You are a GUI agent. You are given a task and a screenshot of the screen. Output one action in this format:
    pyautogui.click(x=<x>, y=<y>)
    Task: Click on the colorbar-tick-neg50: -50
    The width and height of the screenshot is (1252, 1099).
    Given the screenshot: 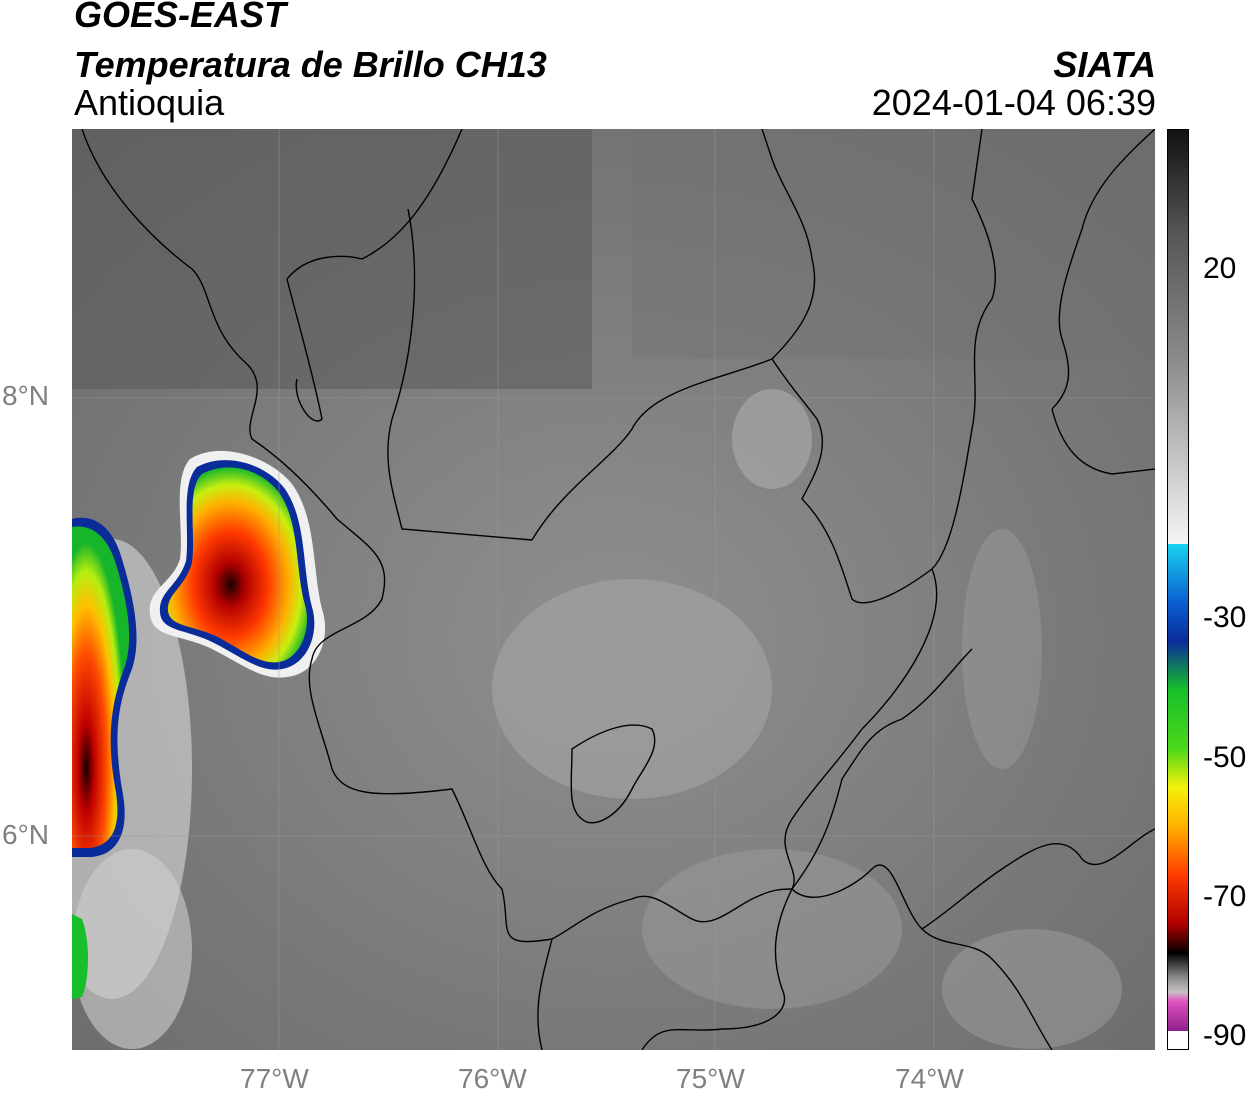 What is the action you would take?
    pyautogui.click(x=1225, y=757)
    